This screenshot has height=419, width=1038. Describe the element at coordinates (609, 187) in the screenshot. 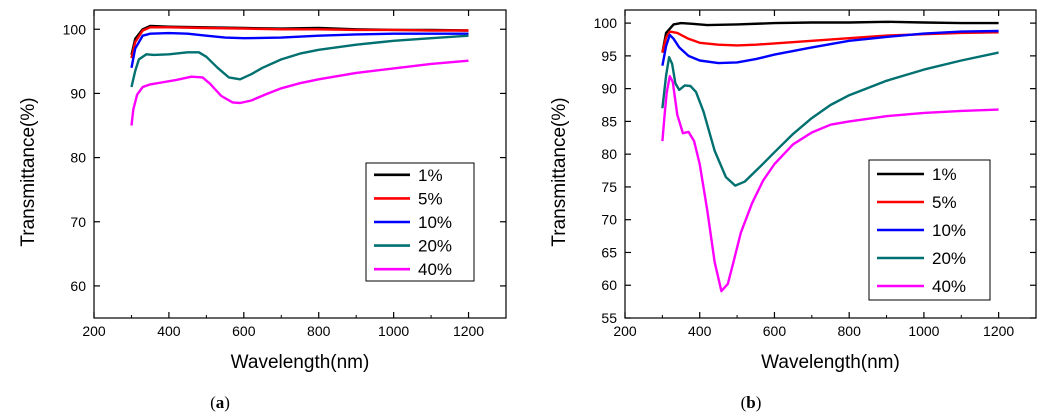

I see `y-tick-label: 75` at that location.